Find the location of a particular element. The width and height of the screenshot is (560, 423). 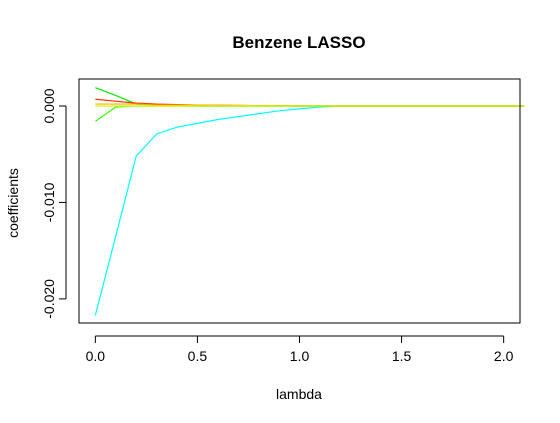

x-tick-label: 2.0 is located at coordinates (504, 356).